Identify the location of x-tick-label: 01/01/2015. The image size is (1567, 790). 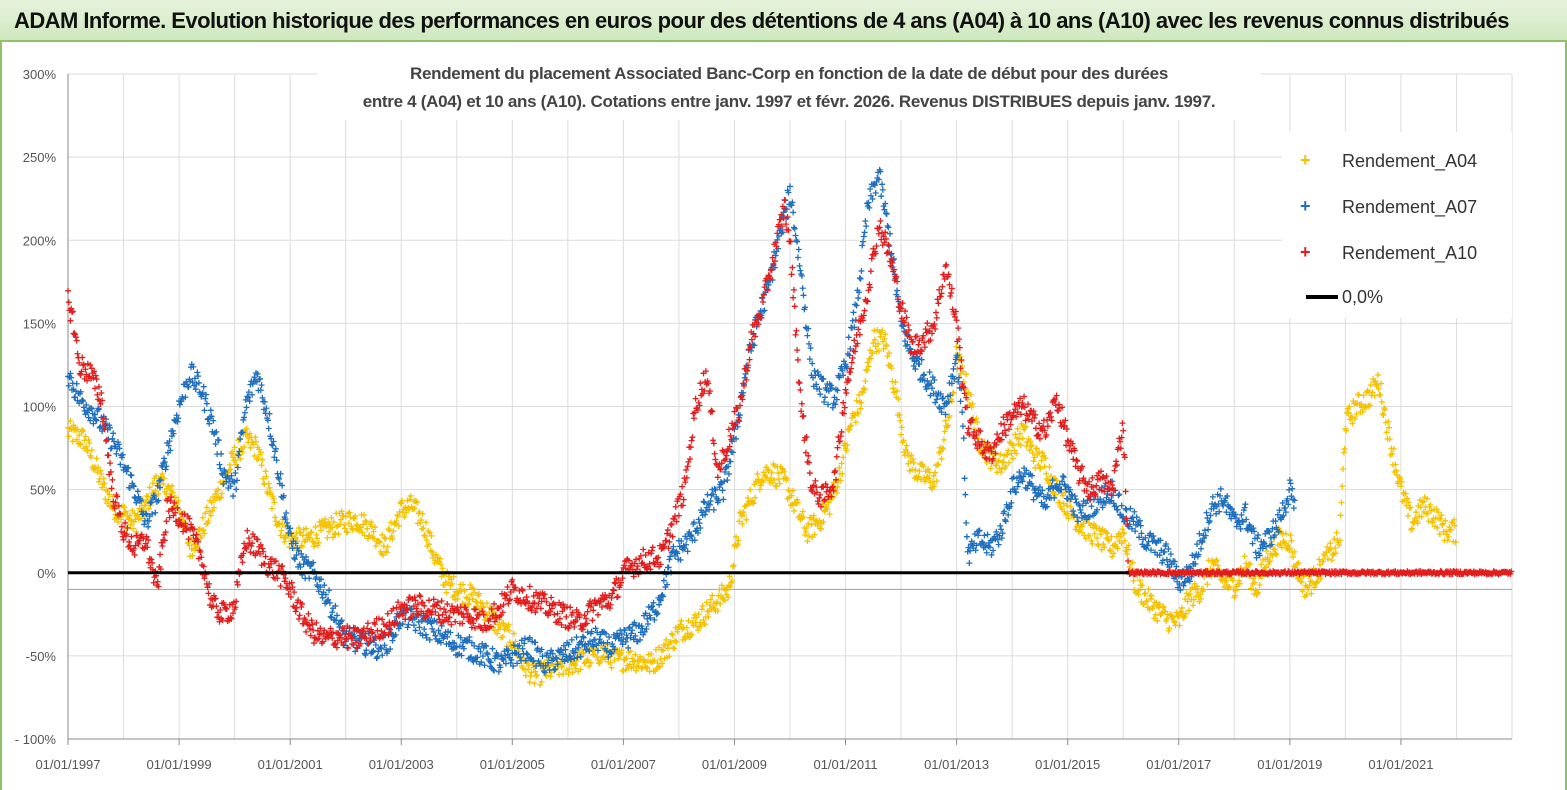
(1067, 764).